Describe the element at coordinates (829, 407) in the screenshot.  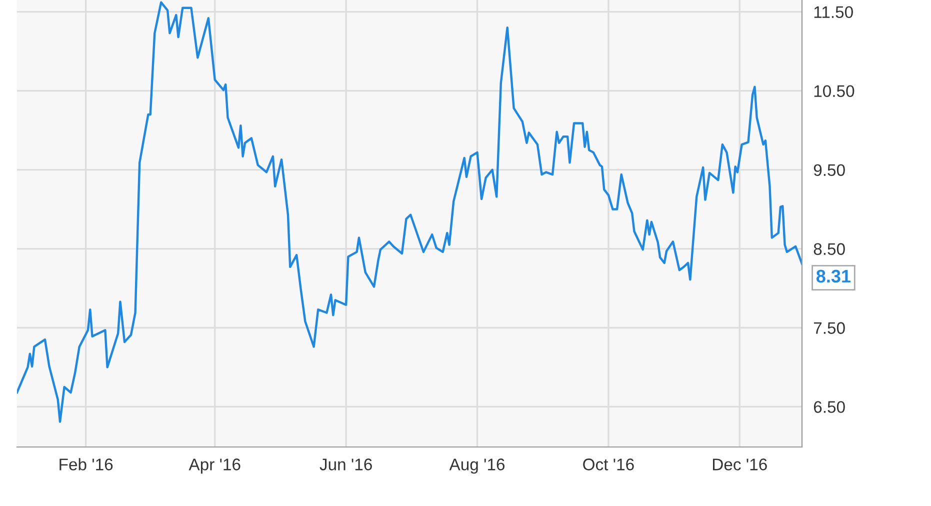
I see `y-tick-label: 6.50` at that location.